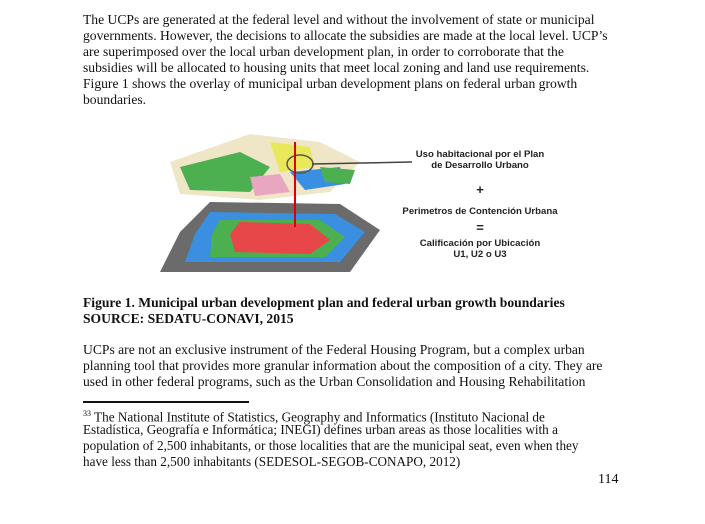  What do you see at coordinates (480, 165) in the screenshot?
I see `label-line: de Desarrollo Urbano` at bounding box center [480, 165].